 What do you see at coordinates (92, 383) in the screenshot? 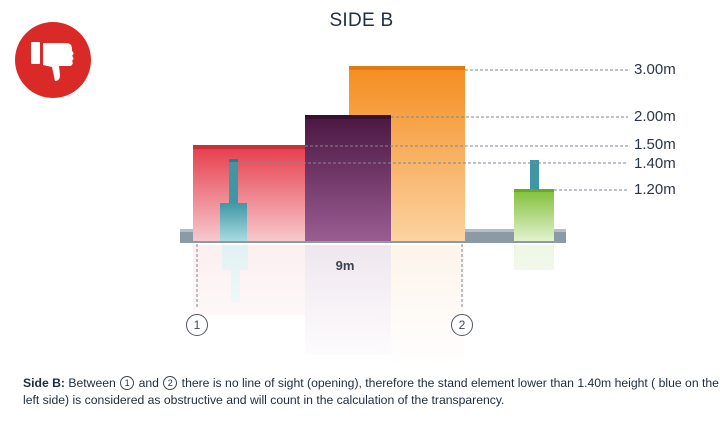
I see `caption-part-1: Between` at bounding box center [92, 383].